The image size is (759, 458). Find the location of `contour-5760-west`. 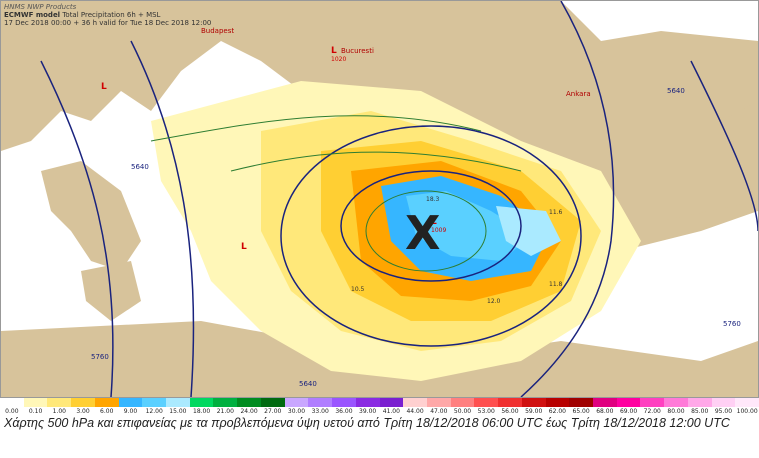

contour-5760-west is located at coordinates (77, 228).